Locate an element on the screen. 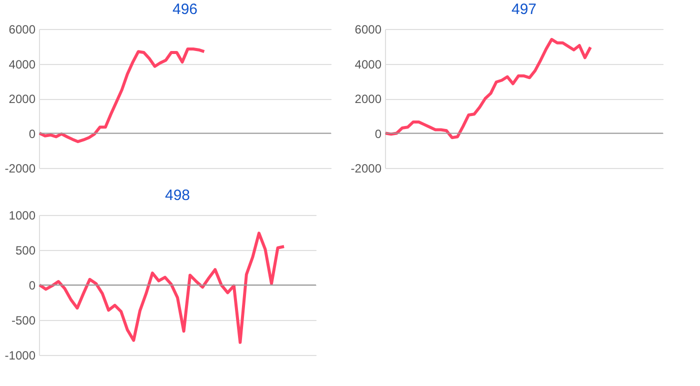  y-tick-label: 1000 is located at coordinates (22, 215).